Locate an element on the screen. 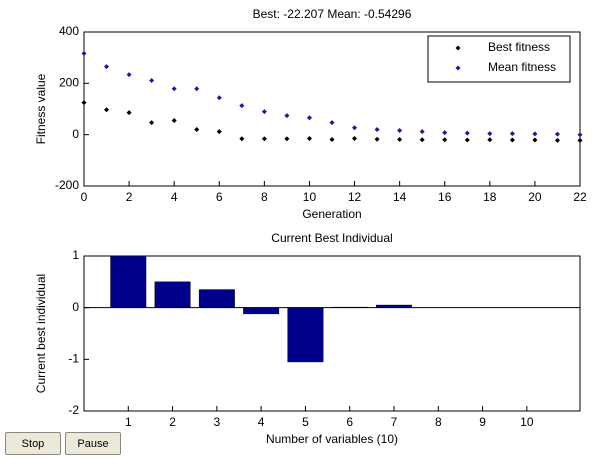 The image size is (595, 466). x-tick-label: 22 is located at coordinates (580, 197).